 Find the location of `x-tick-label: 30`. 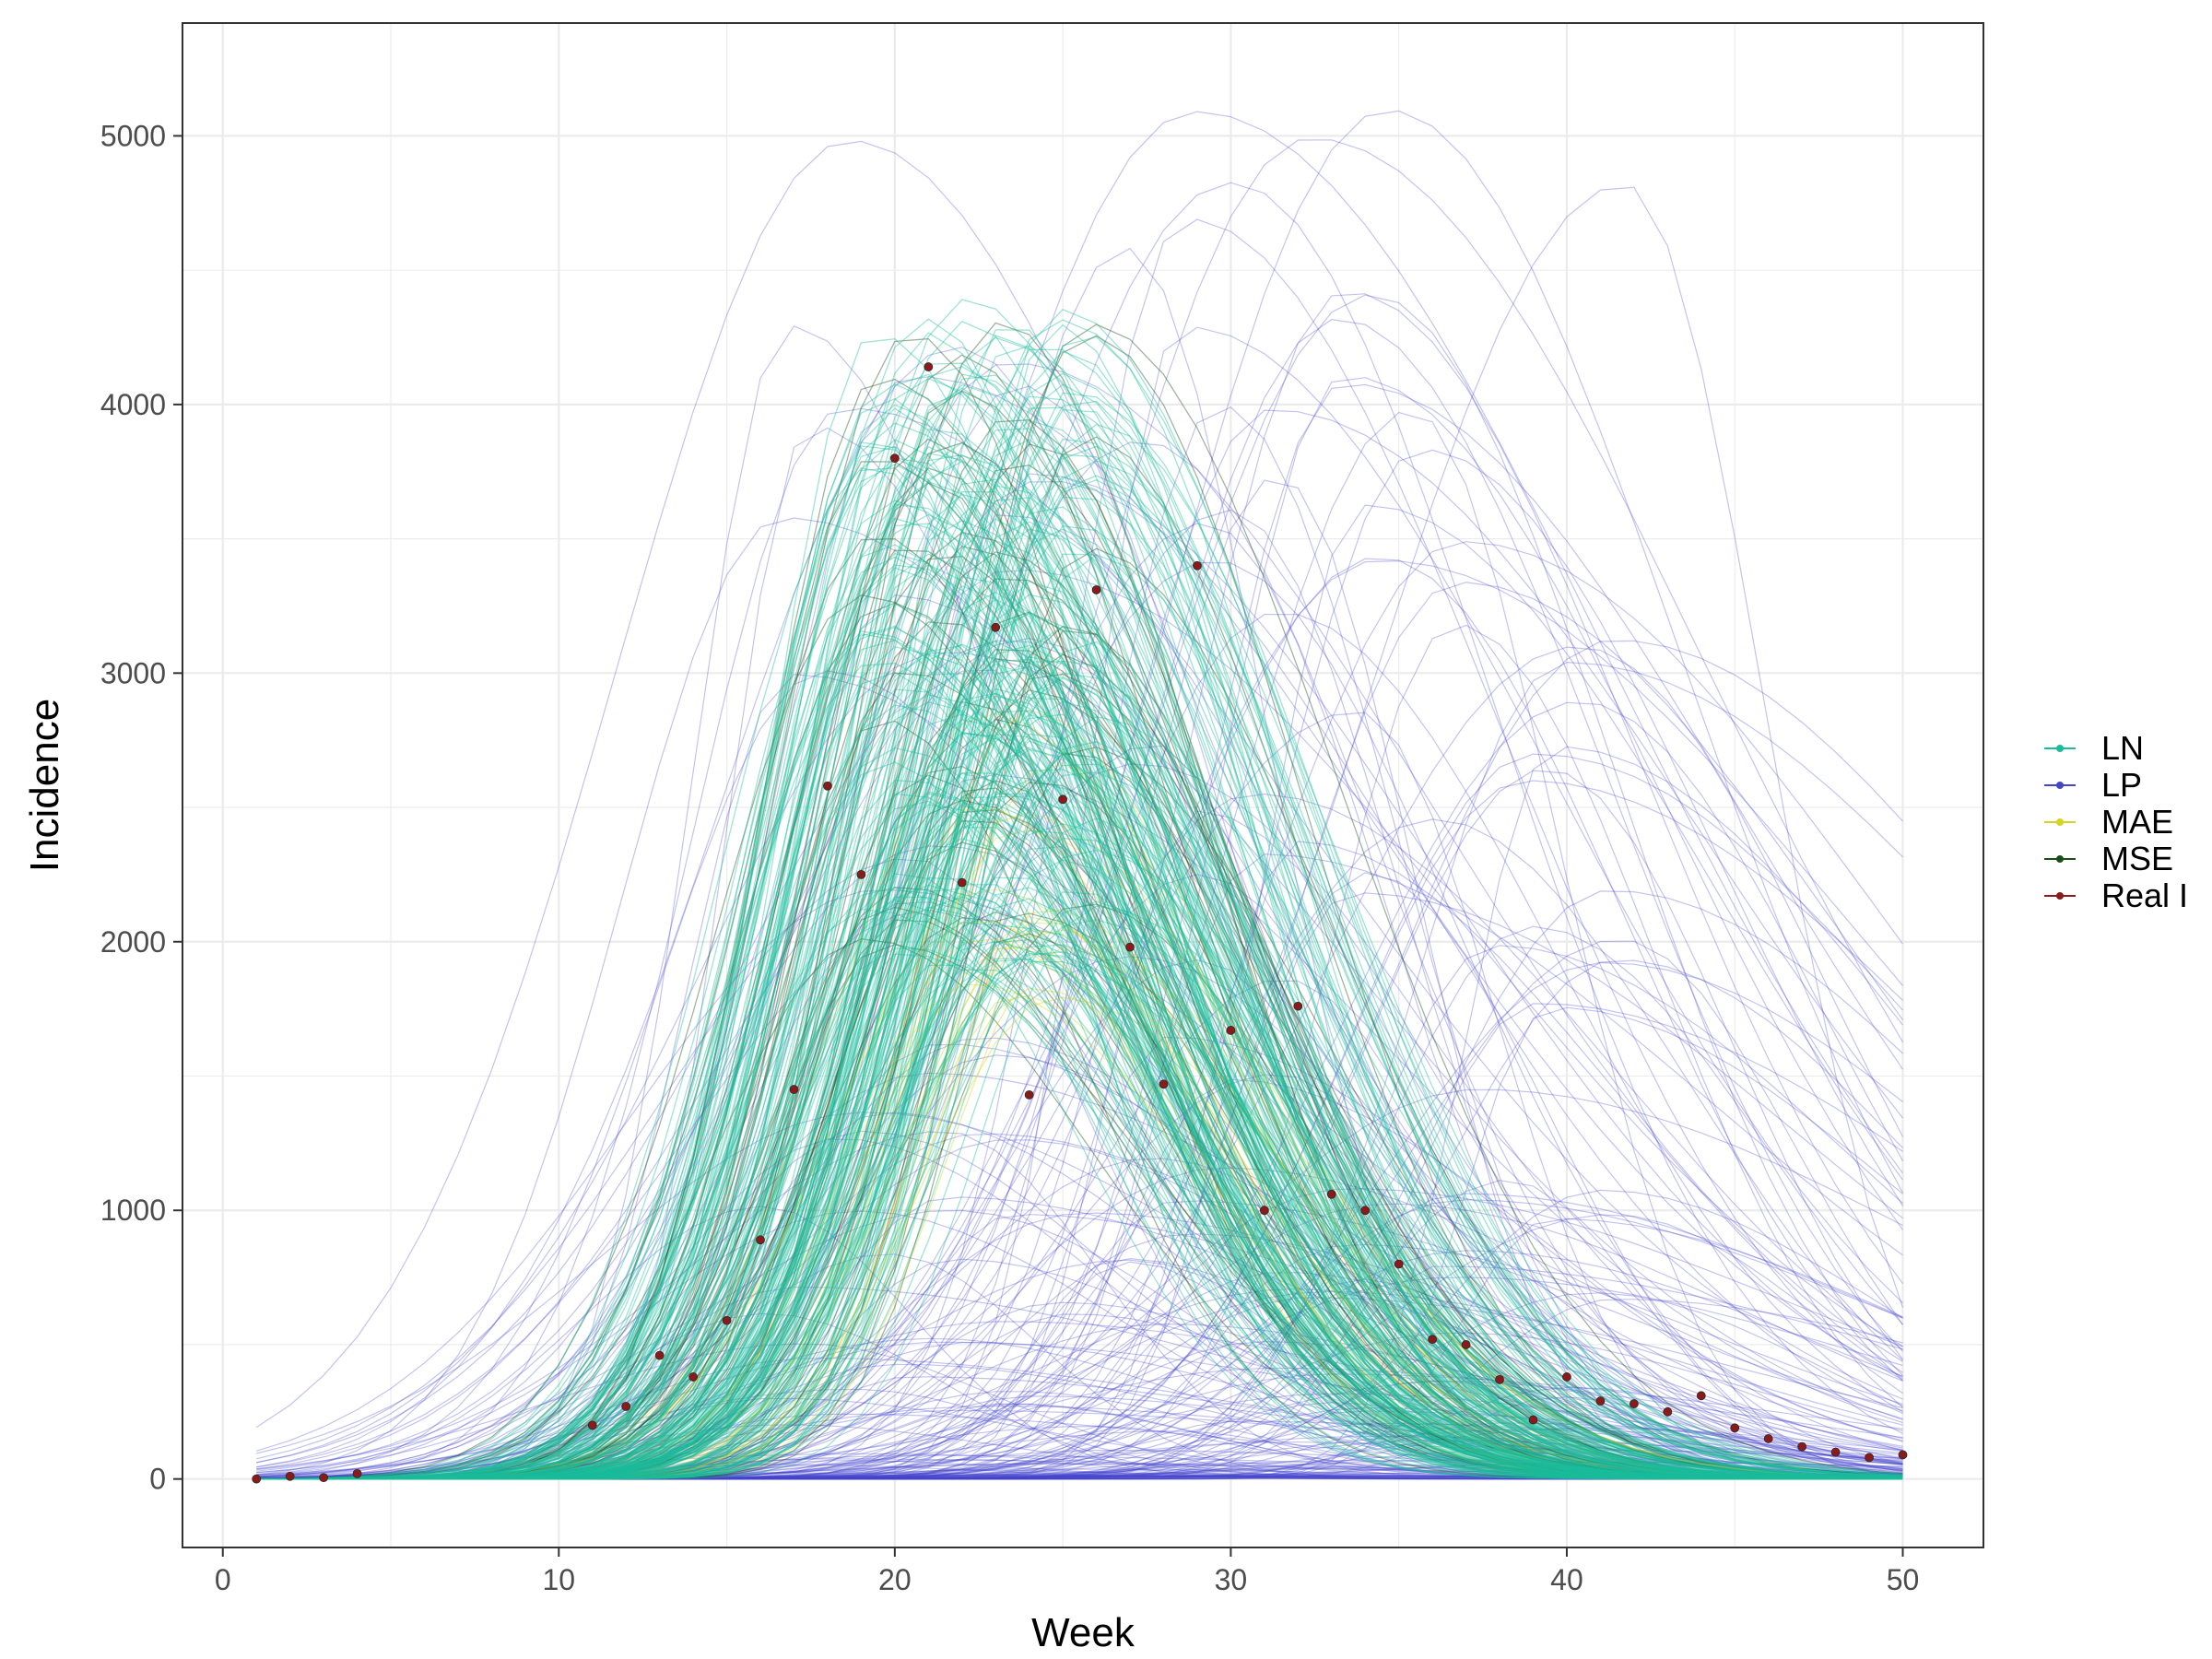

x-tick-label: 30 is located at coordinates (1231, 1579).